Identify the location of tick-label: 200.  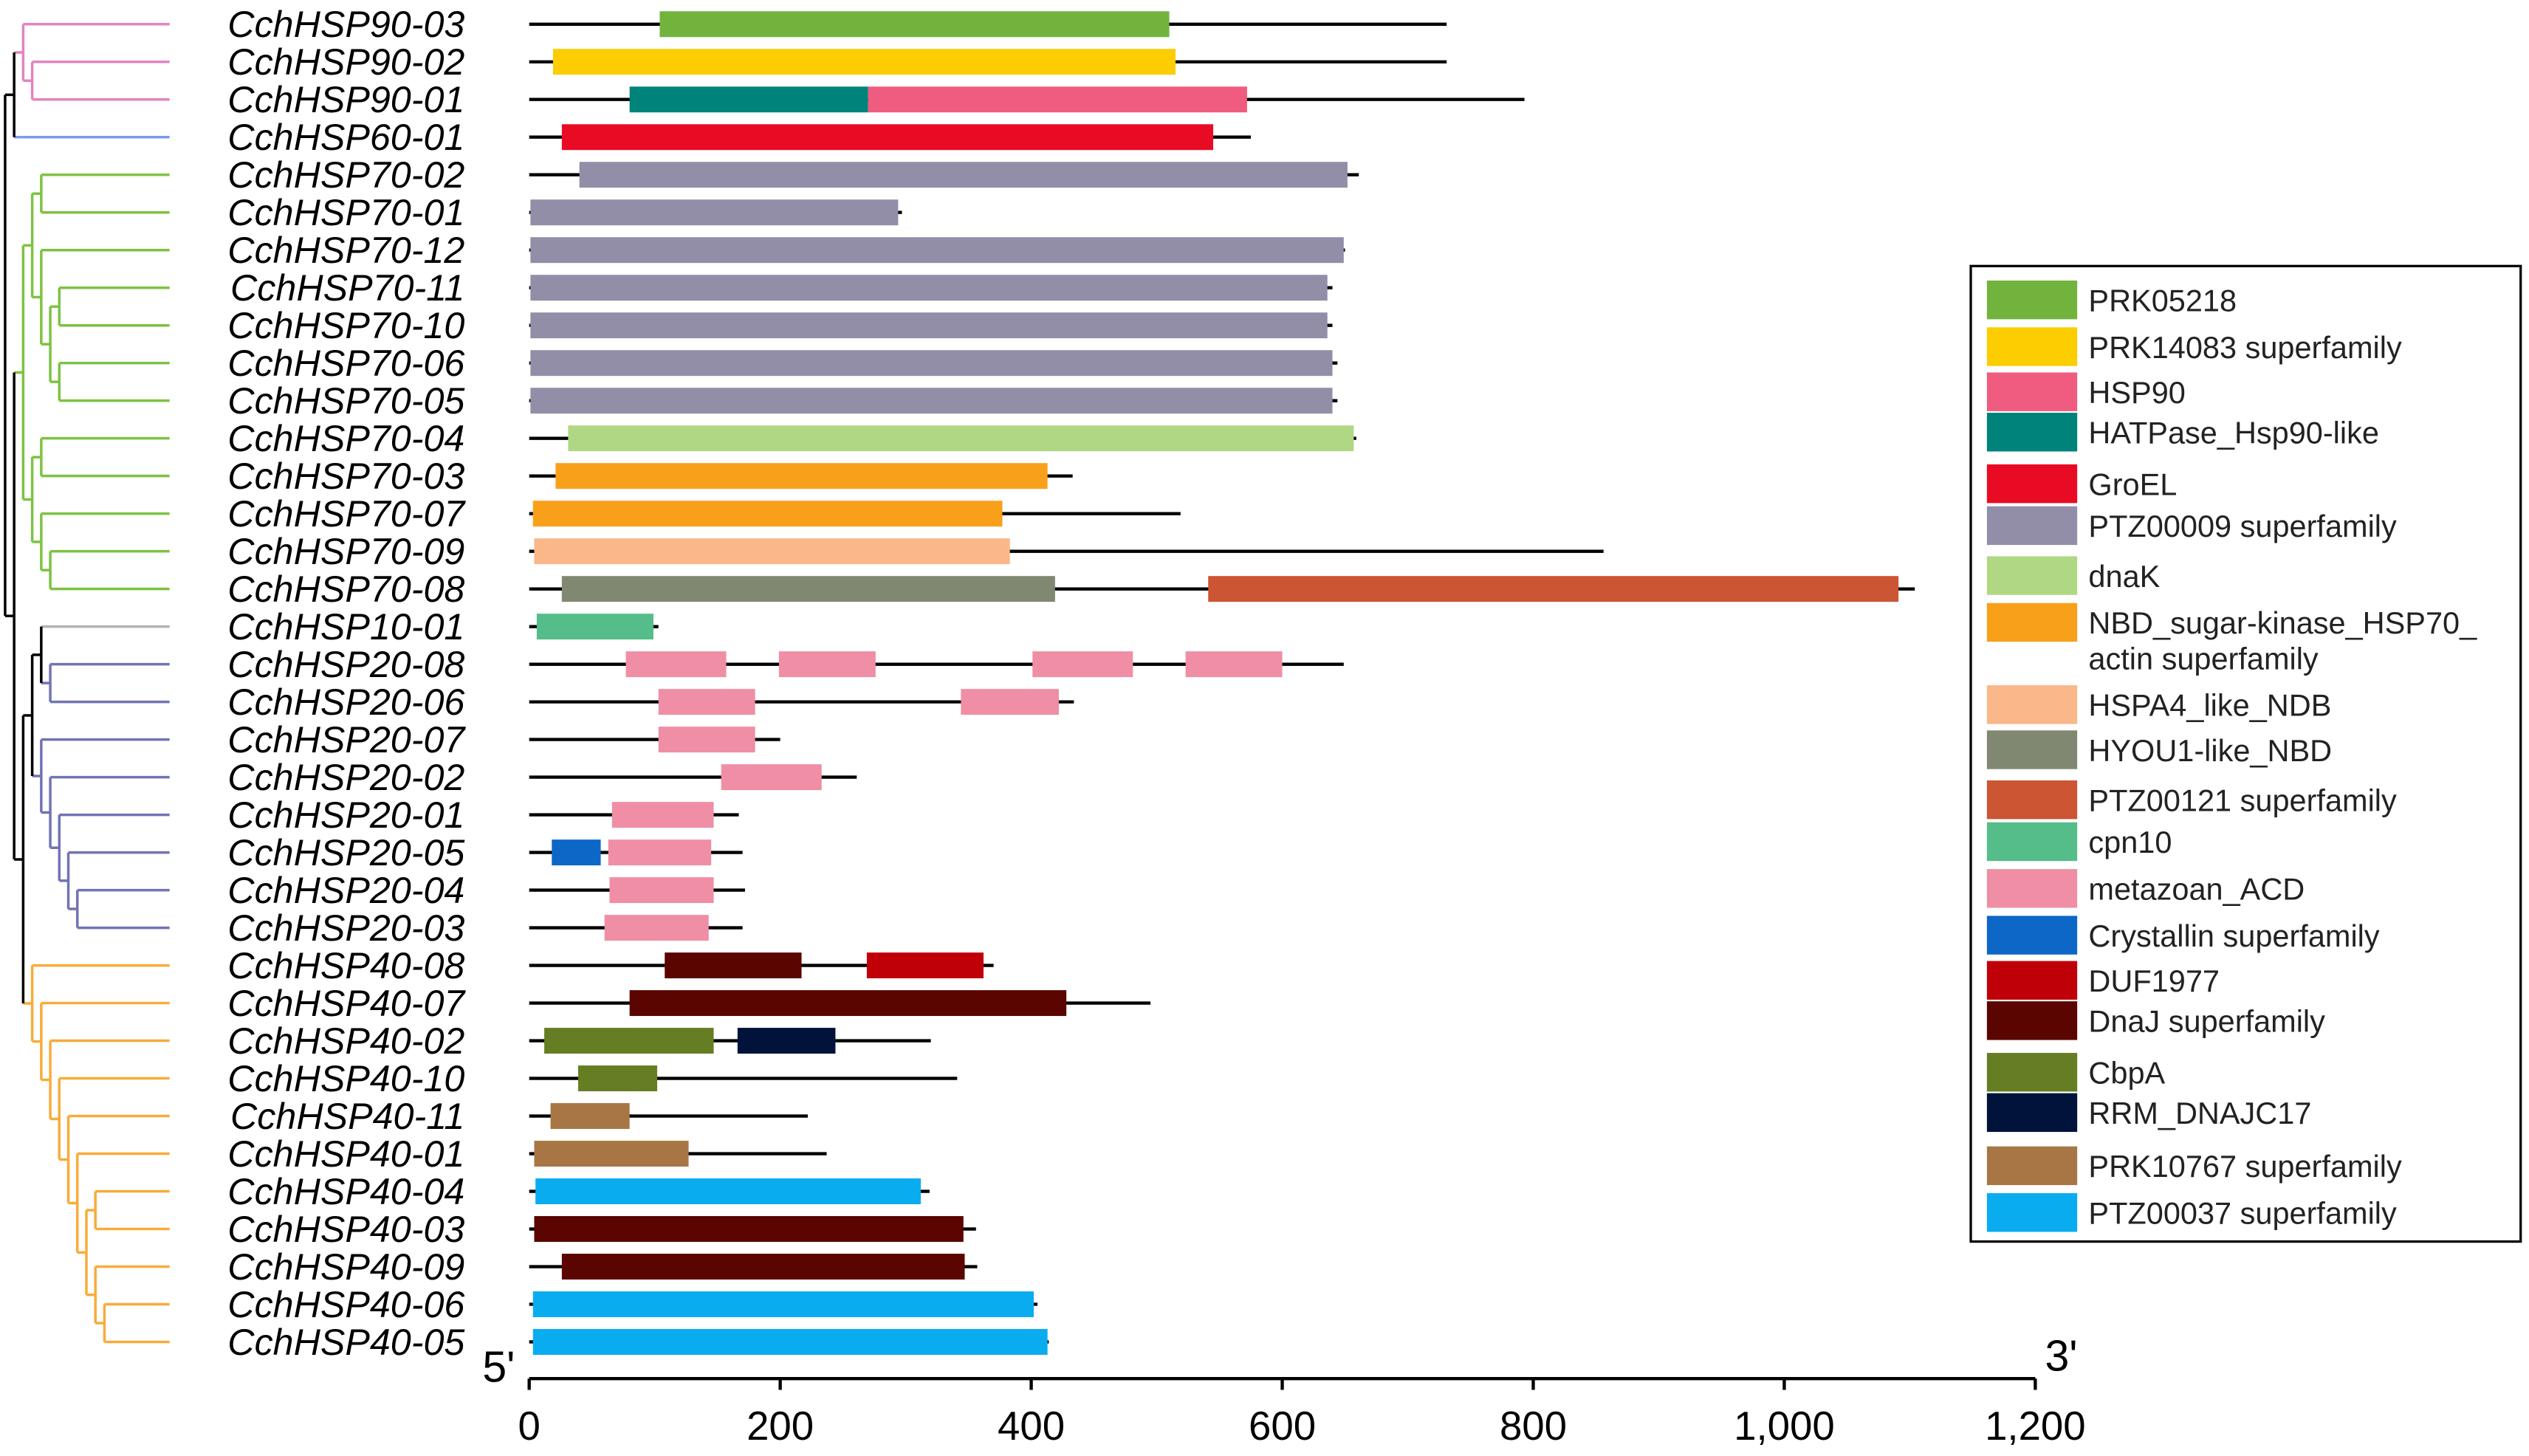
(780, 1426).